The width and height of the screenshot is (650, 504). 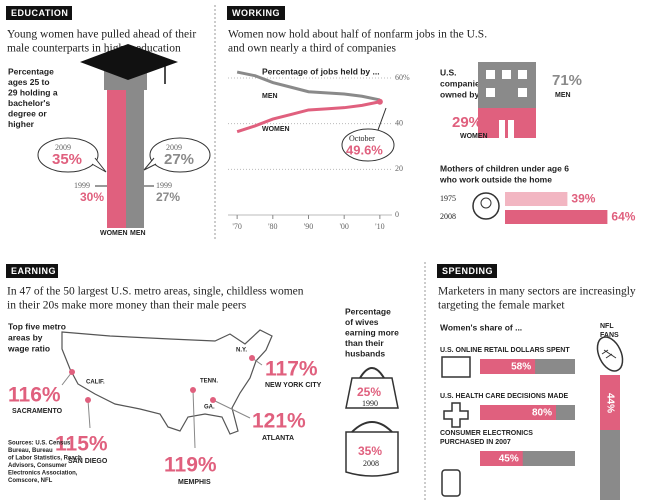 I want to click on row-label: CONSUMER ELECTRONICS, so click(x=486, y=433).